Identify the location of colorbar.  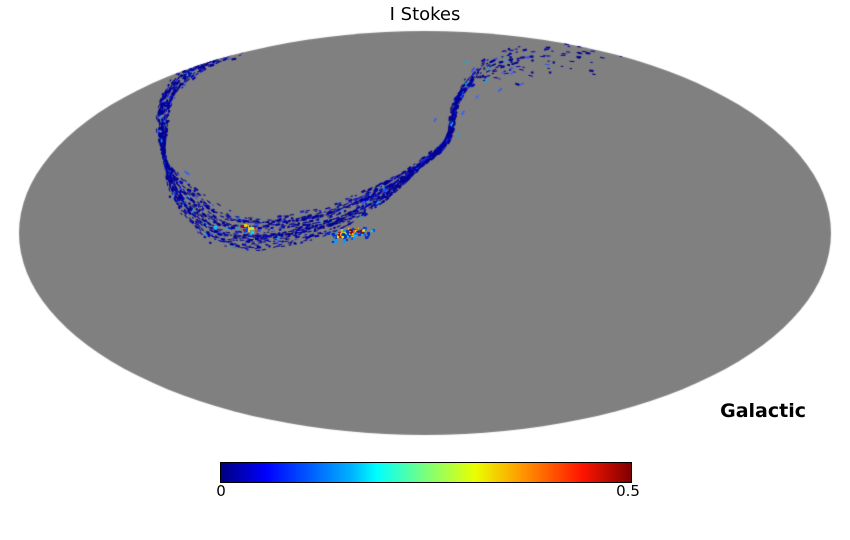
(426, 472).